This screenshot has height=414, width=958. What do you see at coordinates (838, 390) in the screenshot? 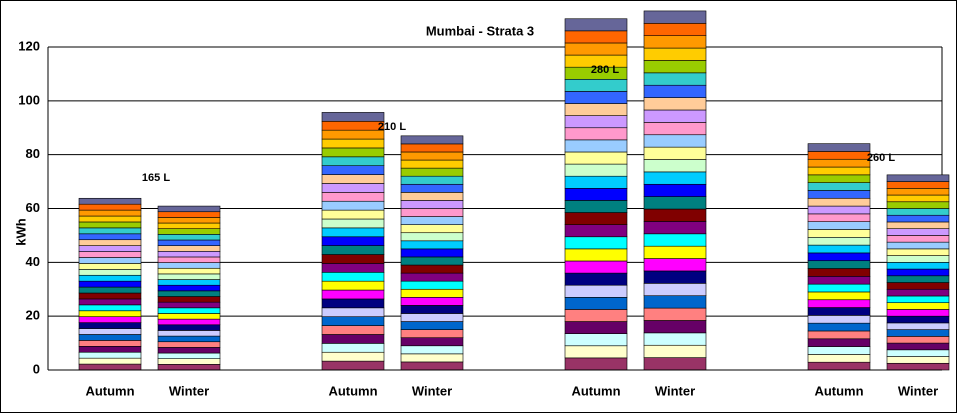
I see `x-tick-label: Autumn` at bounding box center [838, 390].